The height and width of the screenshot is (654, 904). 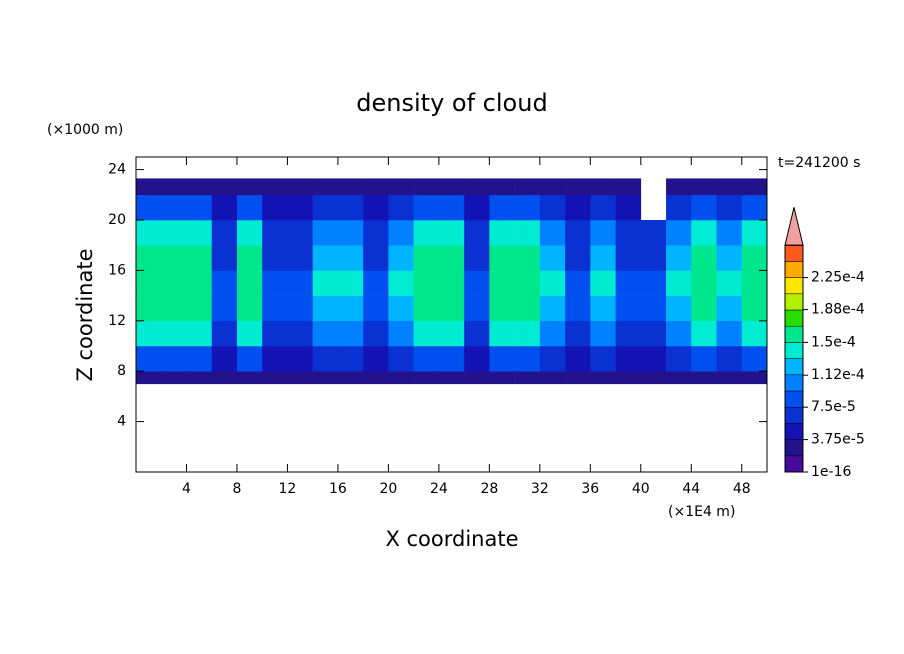 I want to click on y-tick-label: 24, so click(x=117, y=170).